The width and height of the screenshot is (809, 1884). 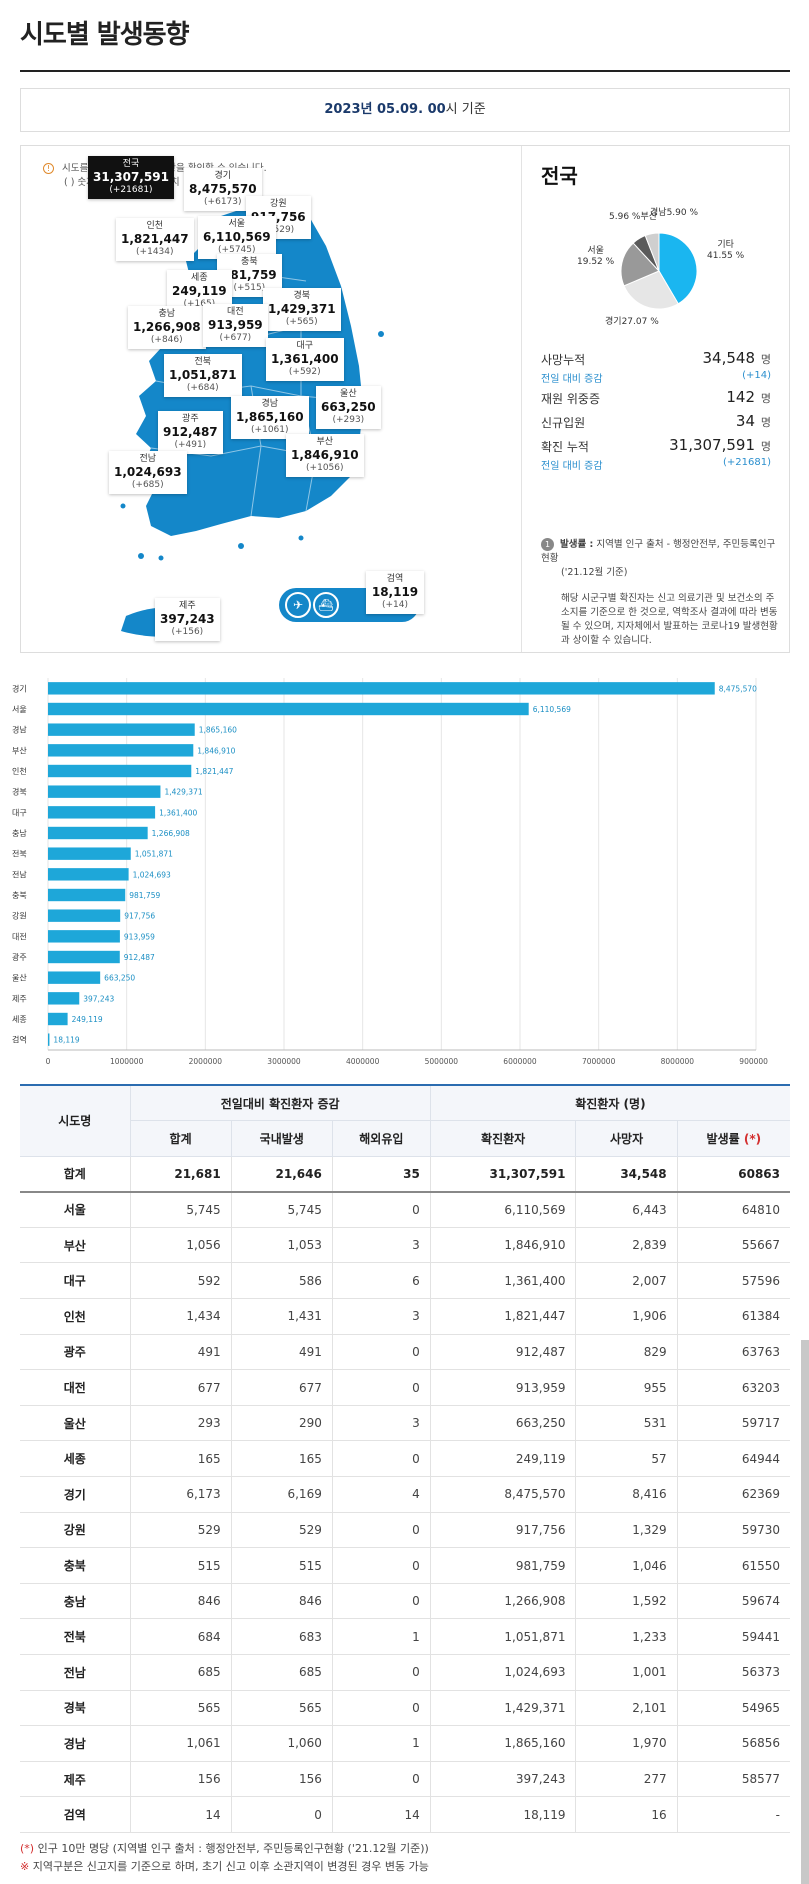 What do you see at coordinates (503, 1814) in the screenshot?
I see `table-cell: 18,119` at bounding box center [503, 1814].